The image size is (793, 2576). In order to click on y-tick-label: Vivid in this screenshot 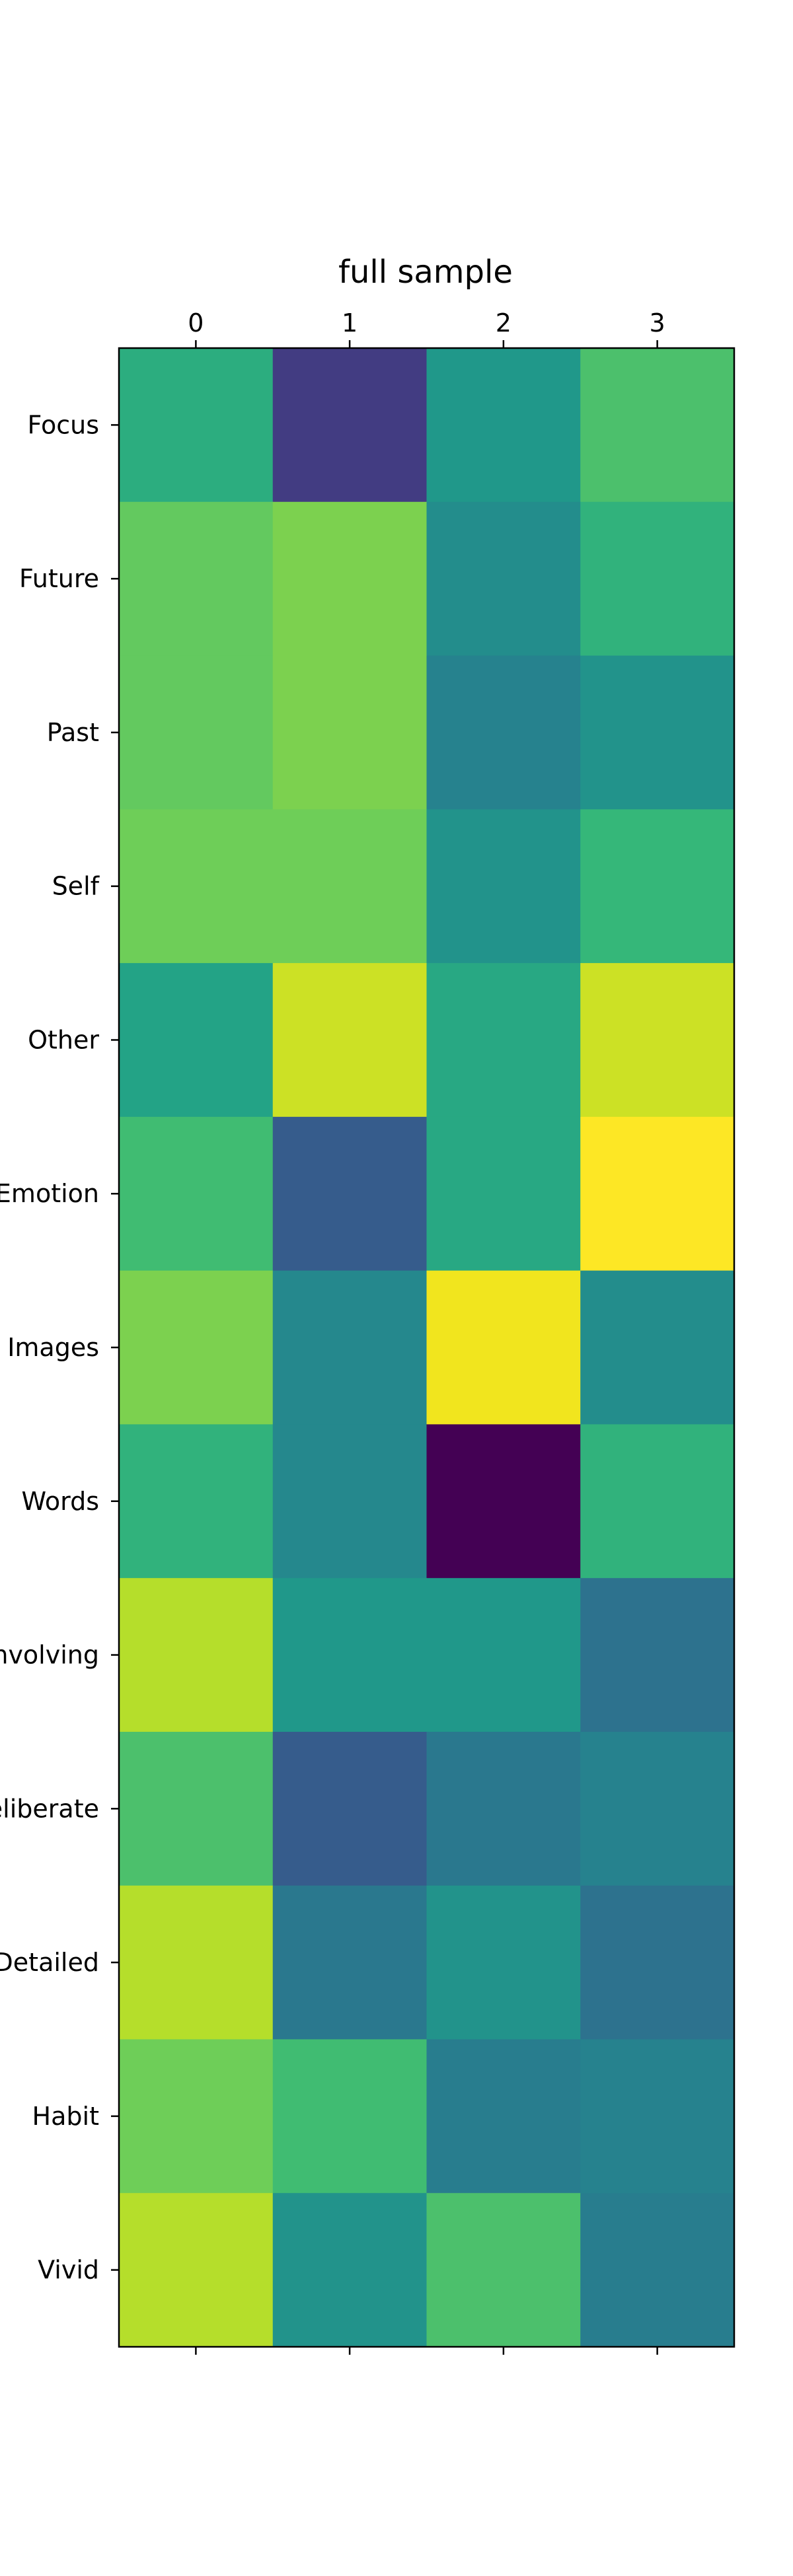, I will do `click(68, 2270)`.